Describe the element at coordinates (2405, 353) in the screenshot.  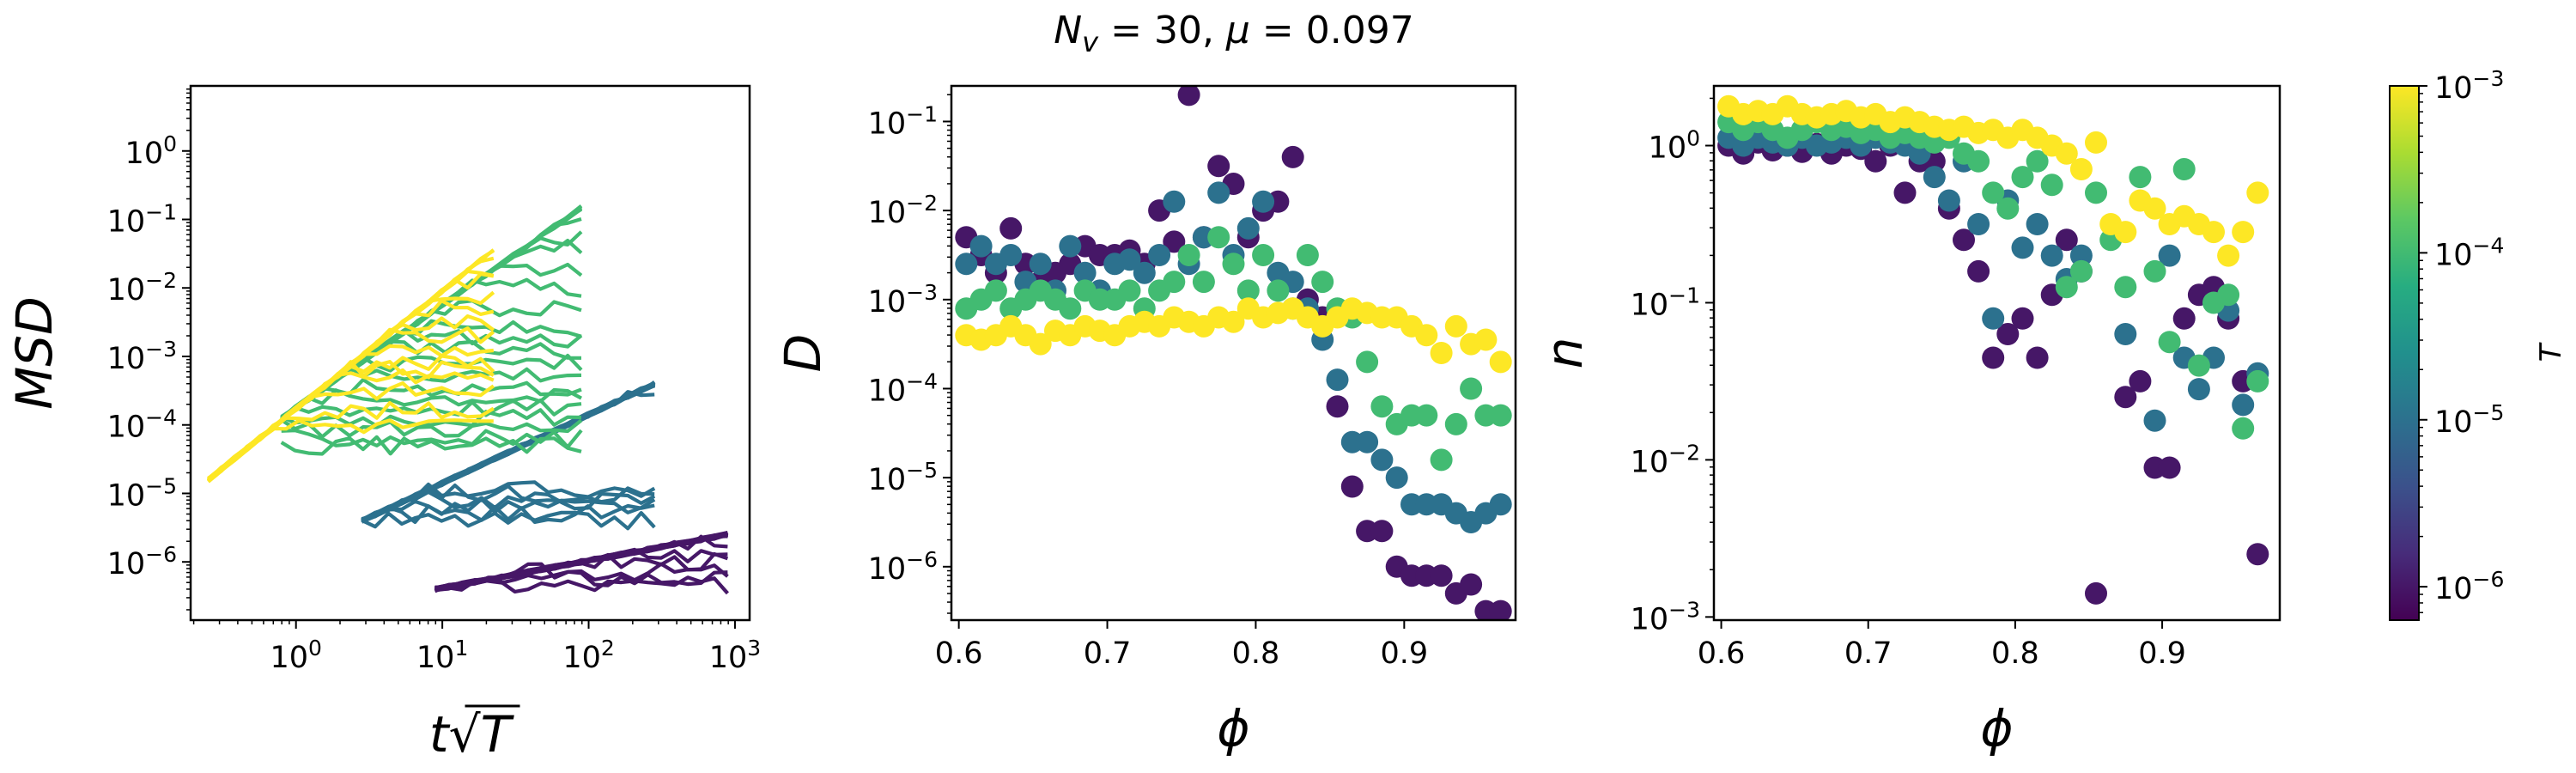
I see `colorbar-gradient` at that location.